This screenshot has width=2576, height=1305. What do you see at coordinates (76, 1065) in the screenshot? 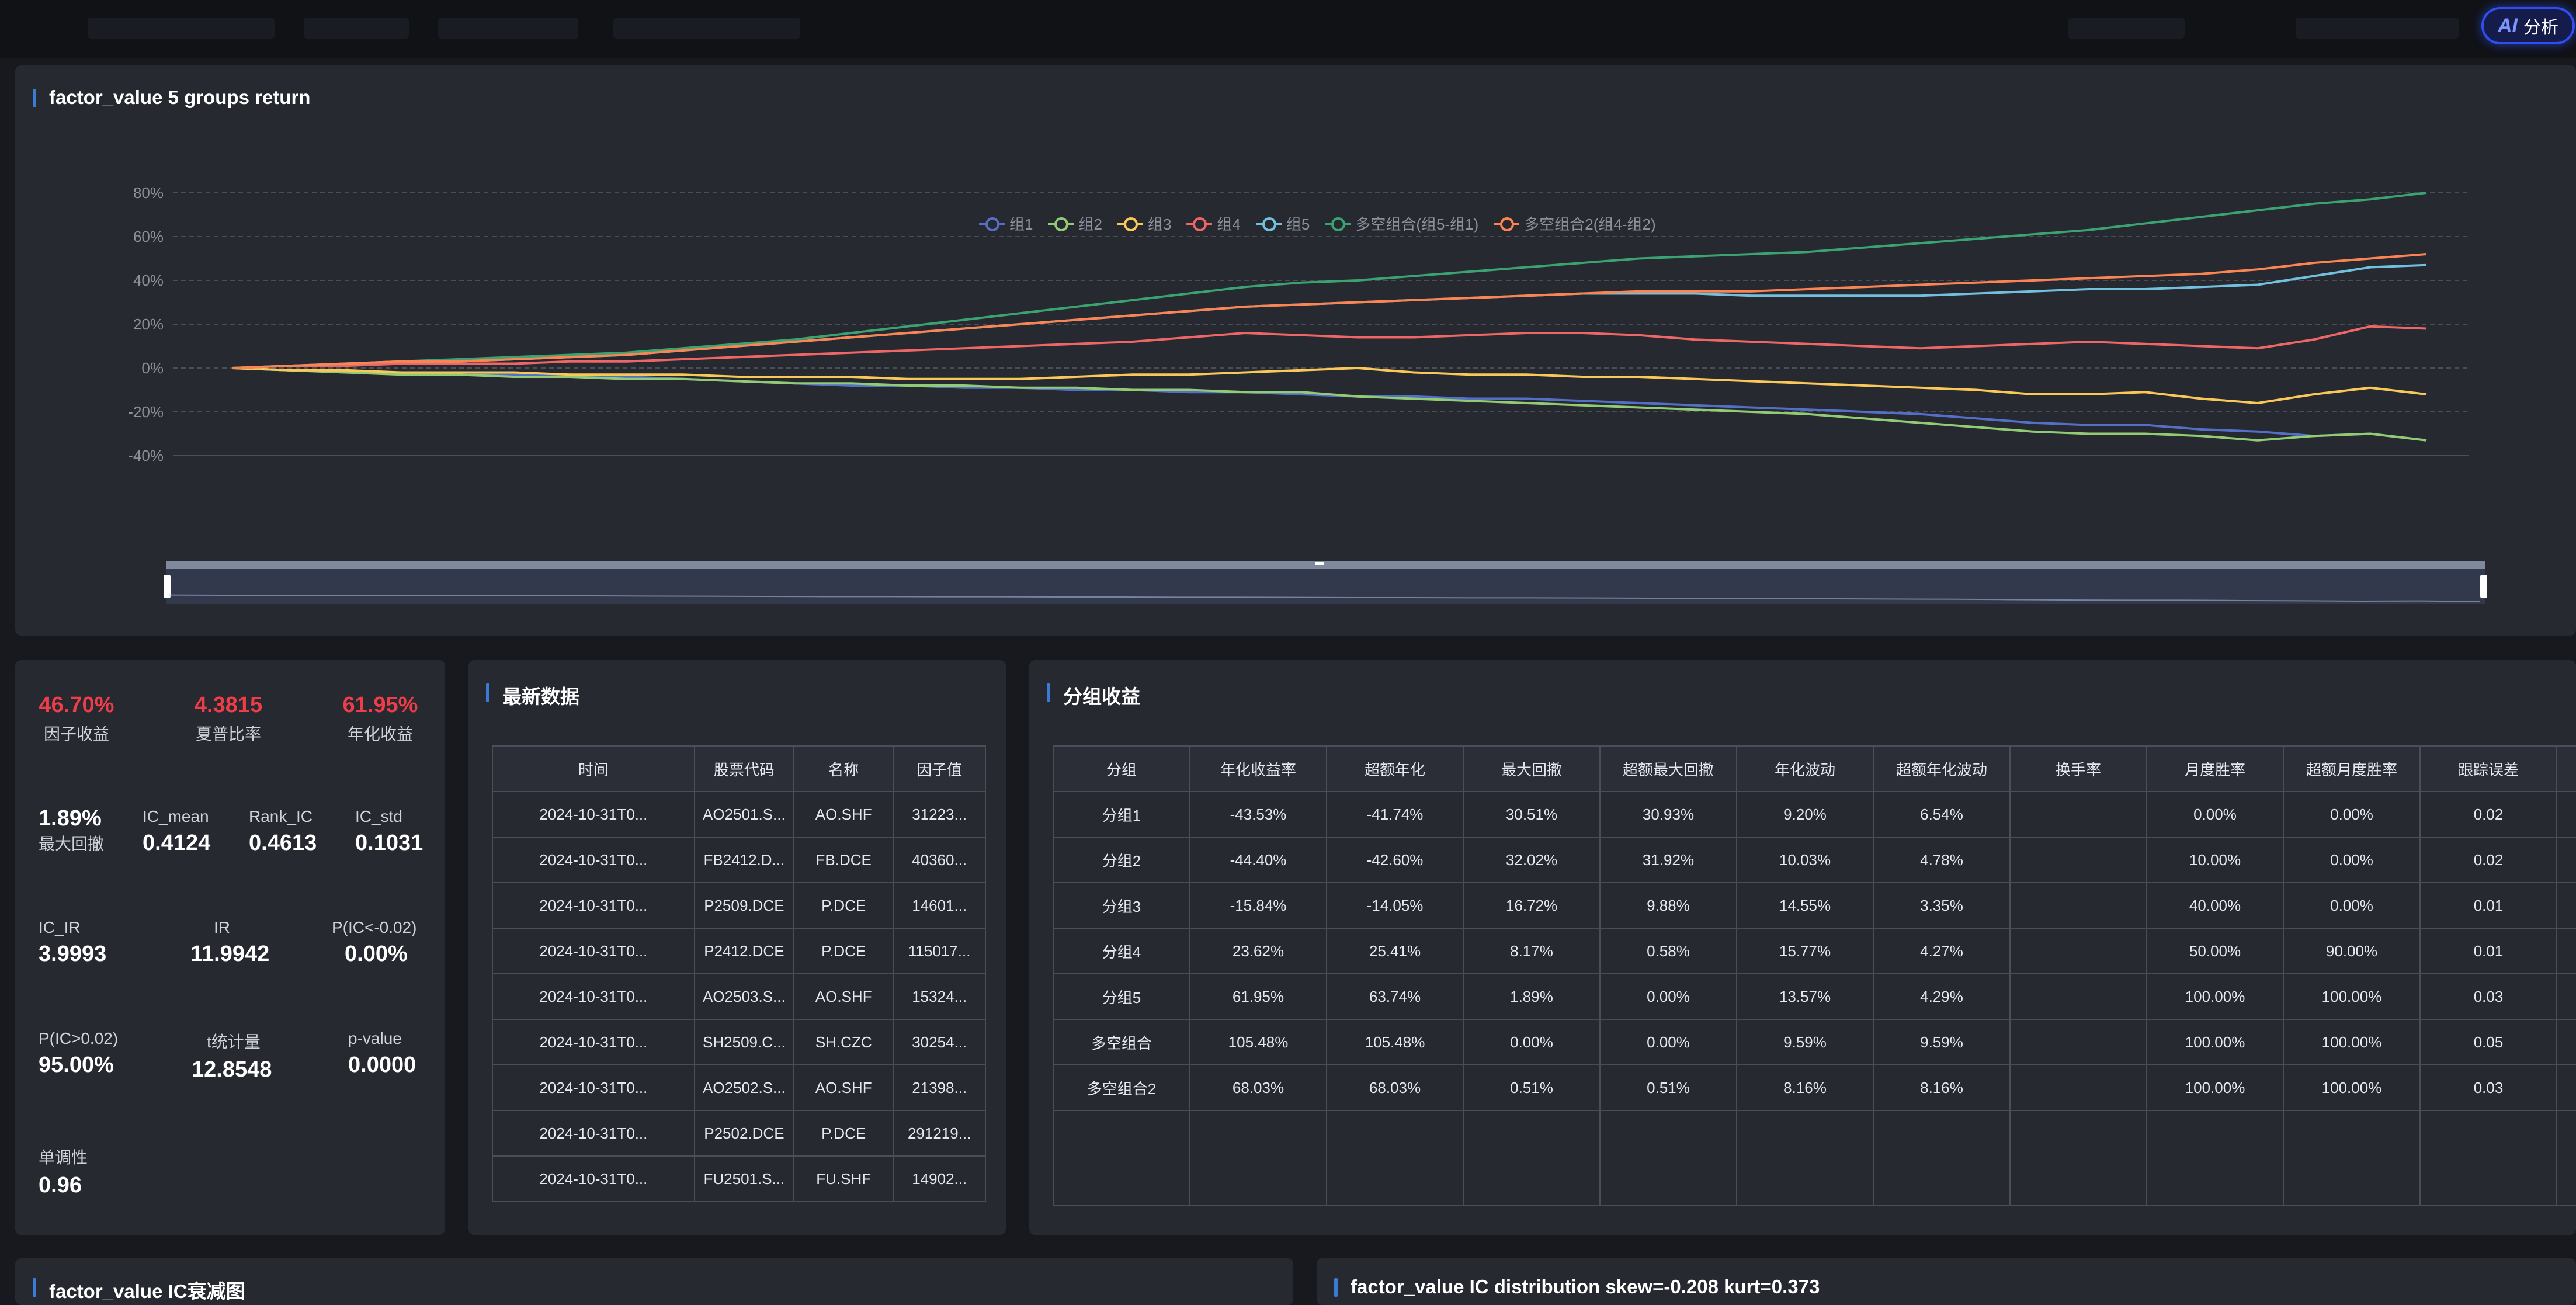
I see `stat-value: 95.00%` at bounding box center [76, 1065].